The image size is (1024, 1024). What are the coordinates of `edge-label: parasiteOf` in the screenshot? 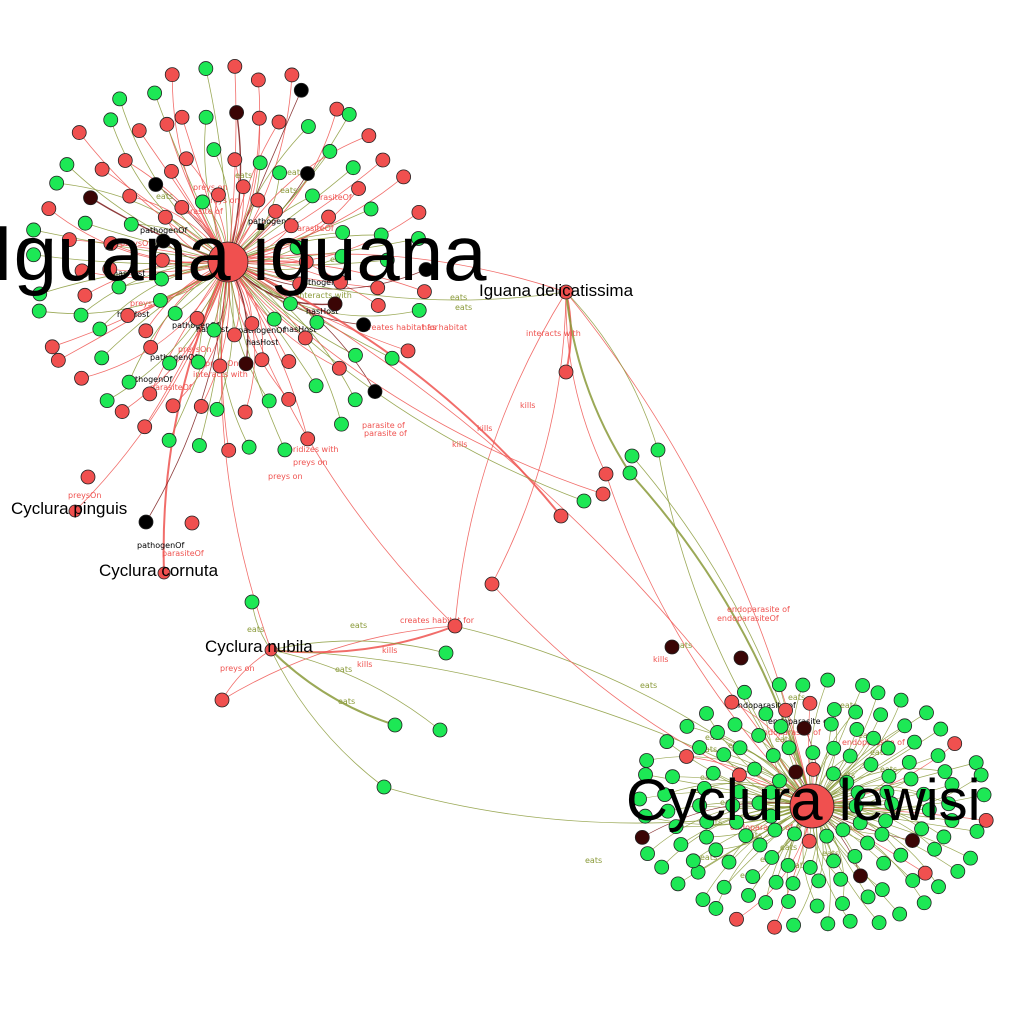 It's located at (313, 228).